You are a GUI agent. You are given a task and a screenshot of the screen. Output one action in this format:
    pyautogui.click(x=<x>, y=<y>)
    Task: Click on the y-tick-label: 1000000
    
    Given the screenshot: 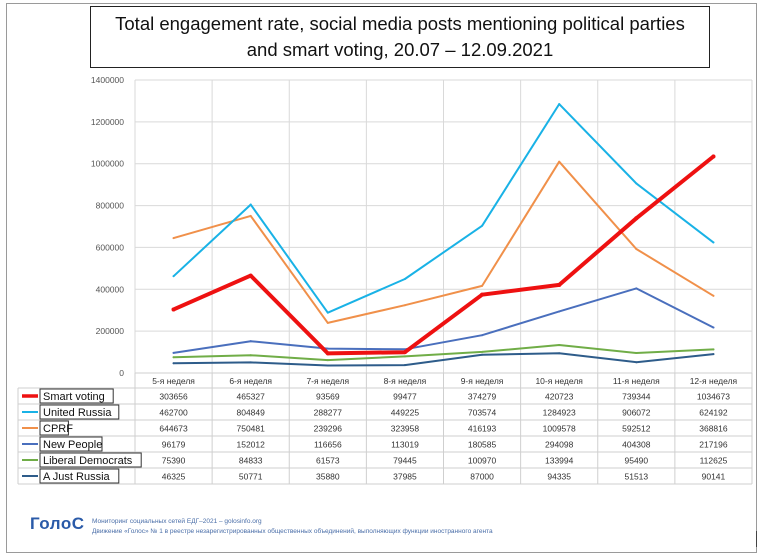 What is the action you would take?
    pyautogui.click(x=107, y=164)
    